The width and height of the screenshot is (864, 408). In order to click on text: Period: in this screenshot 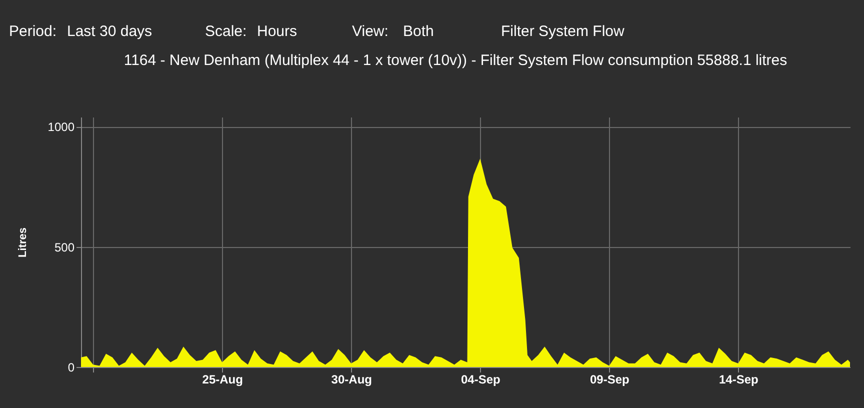, I will do `click(33, 31)`.